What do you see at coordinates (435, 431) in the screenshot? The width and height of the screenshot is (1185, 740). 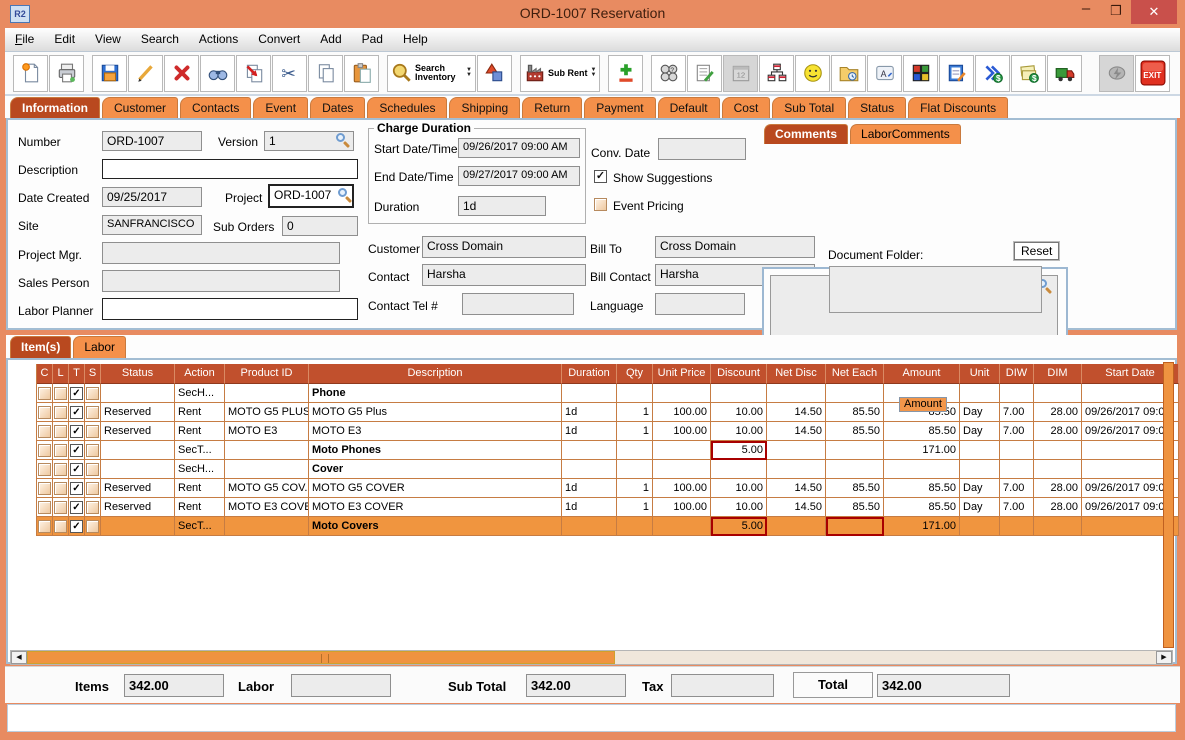 I see `cell-description: MOTO E3` at bounding box center [435, 431].